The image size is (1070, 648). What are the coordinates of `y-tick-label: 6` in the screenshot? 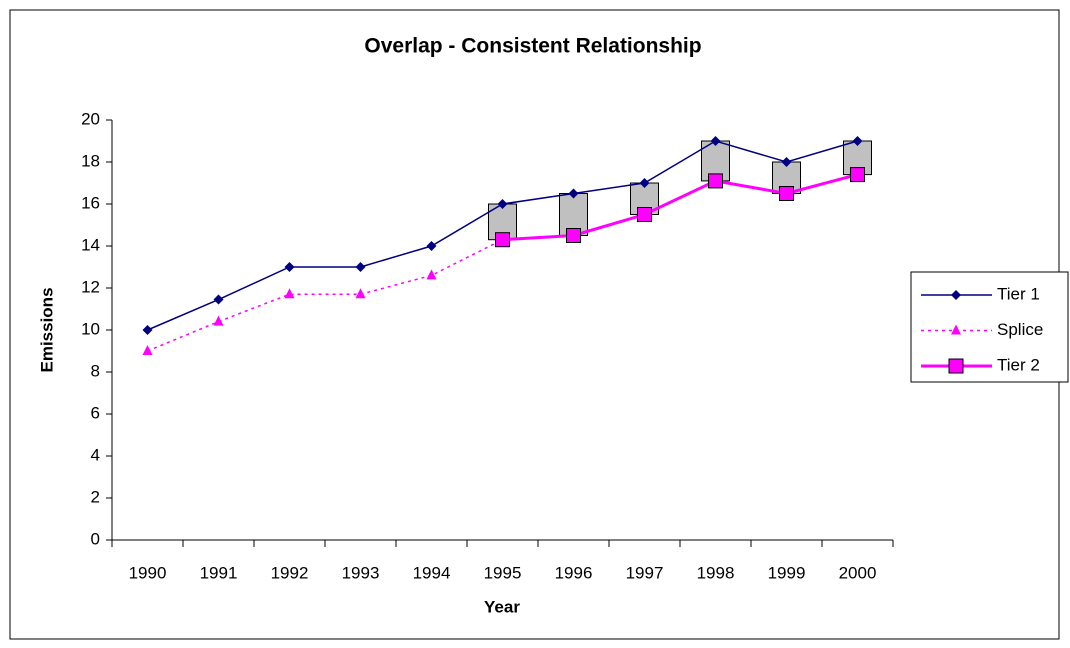 It's located at (95, 412).